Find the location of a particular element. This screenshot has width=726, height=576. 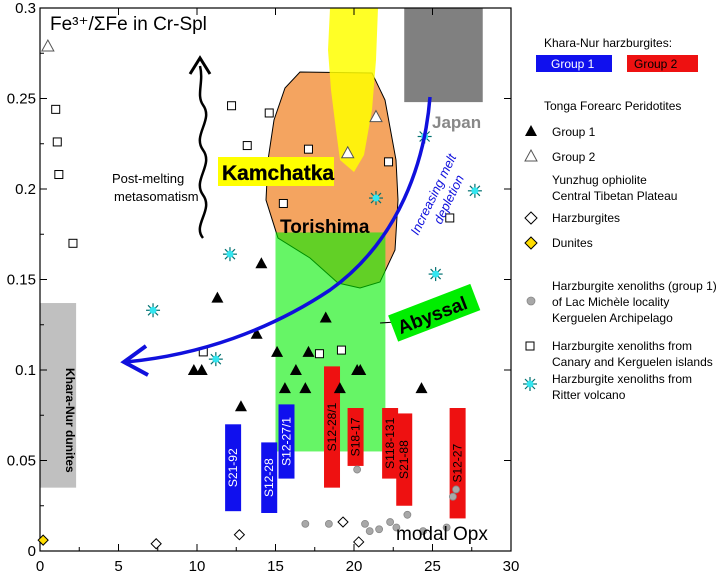

x-tick-label: 5 is located at coordinates (118, 566).